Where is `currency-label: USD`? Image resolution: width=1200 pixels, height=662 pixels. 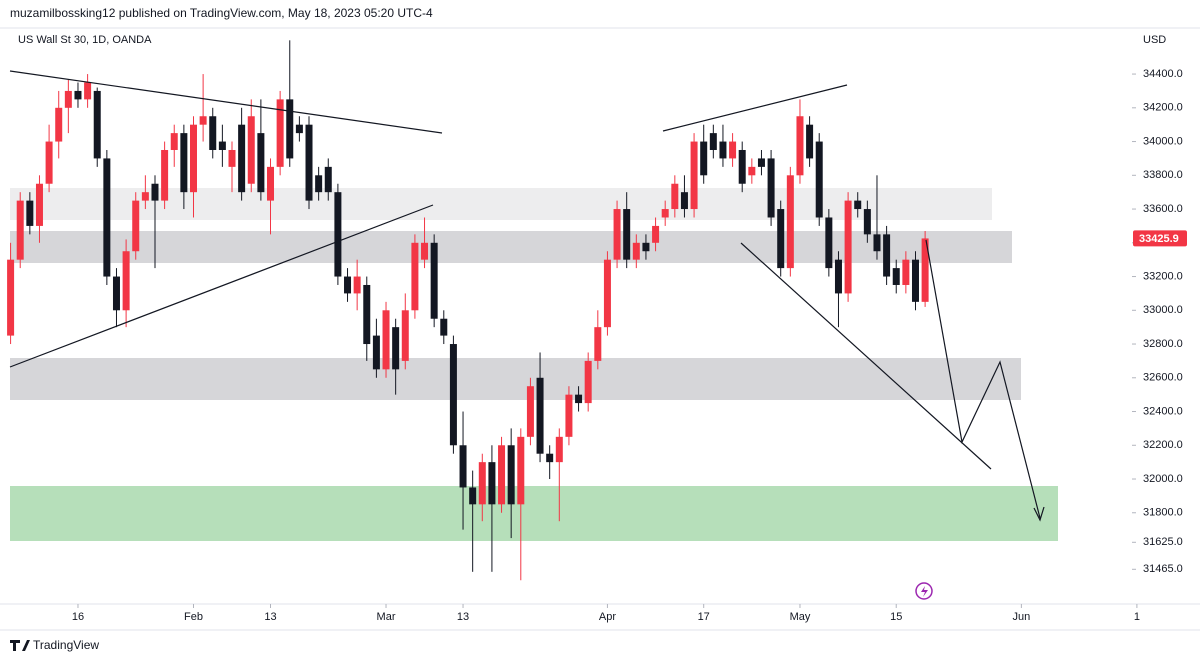
currency-label: USD is located at coordinates (1154, 40).